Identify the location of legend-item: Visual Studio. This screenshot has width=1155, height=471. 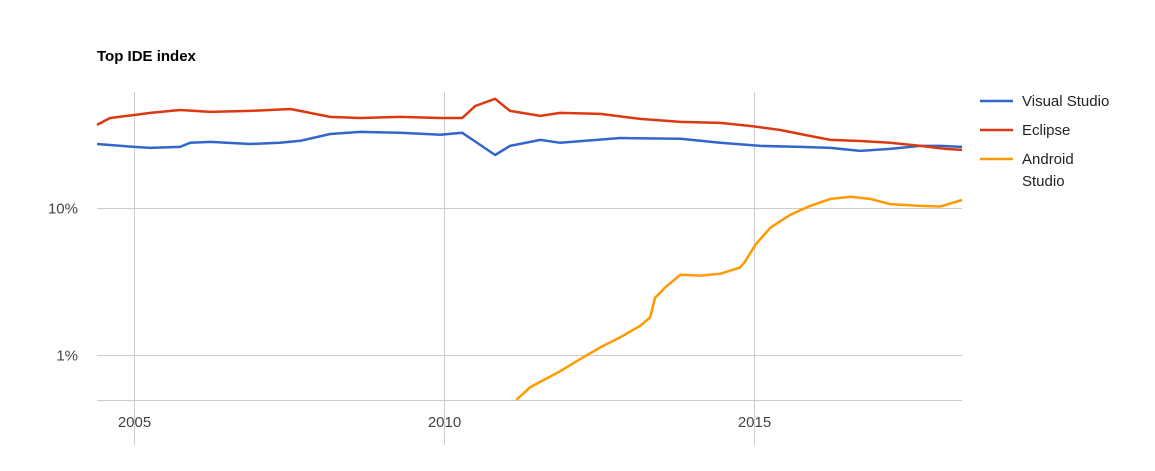
(1044, 101).